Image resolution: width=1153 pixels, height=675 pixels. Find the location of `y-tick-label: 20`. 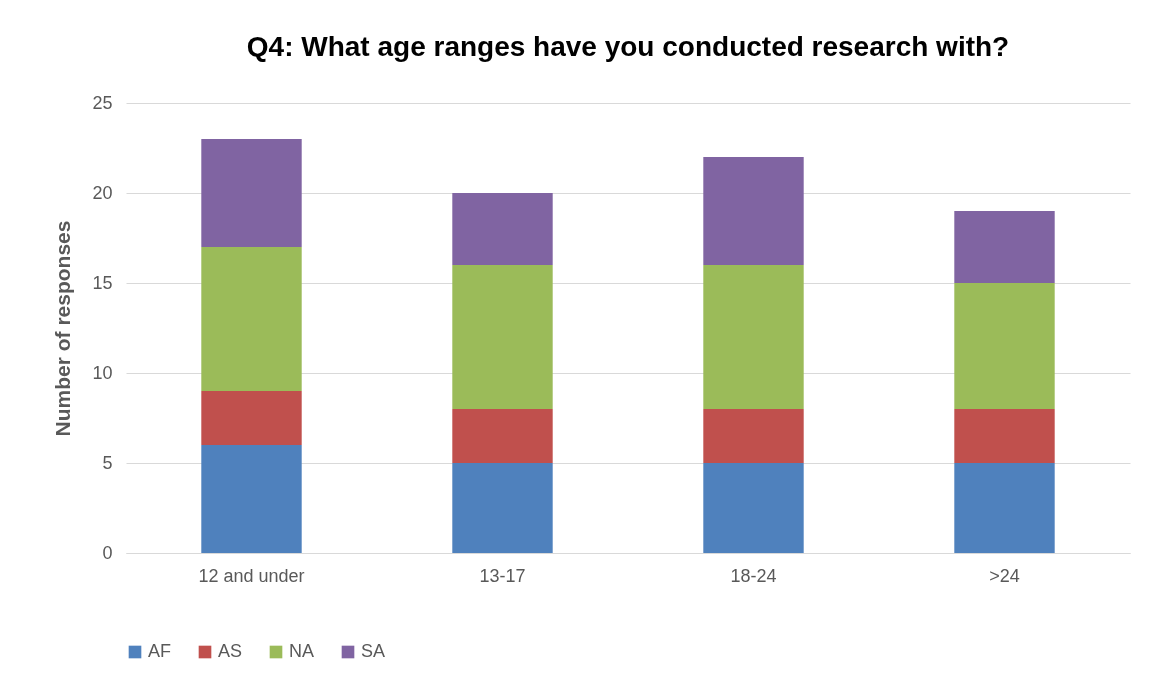

y-tick-label: 20 is located at coordinates (102, 192).